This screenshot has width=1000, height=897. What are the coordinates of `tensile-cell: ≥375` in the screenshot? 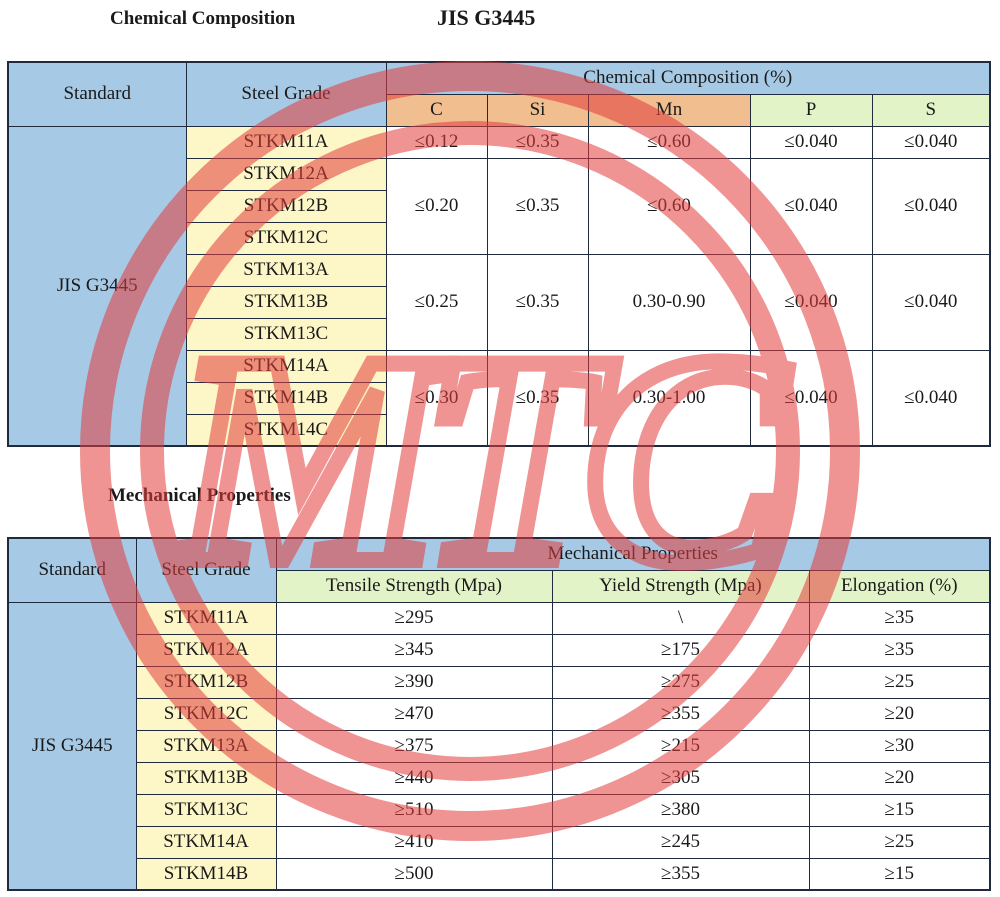 It's located at (414, 746).